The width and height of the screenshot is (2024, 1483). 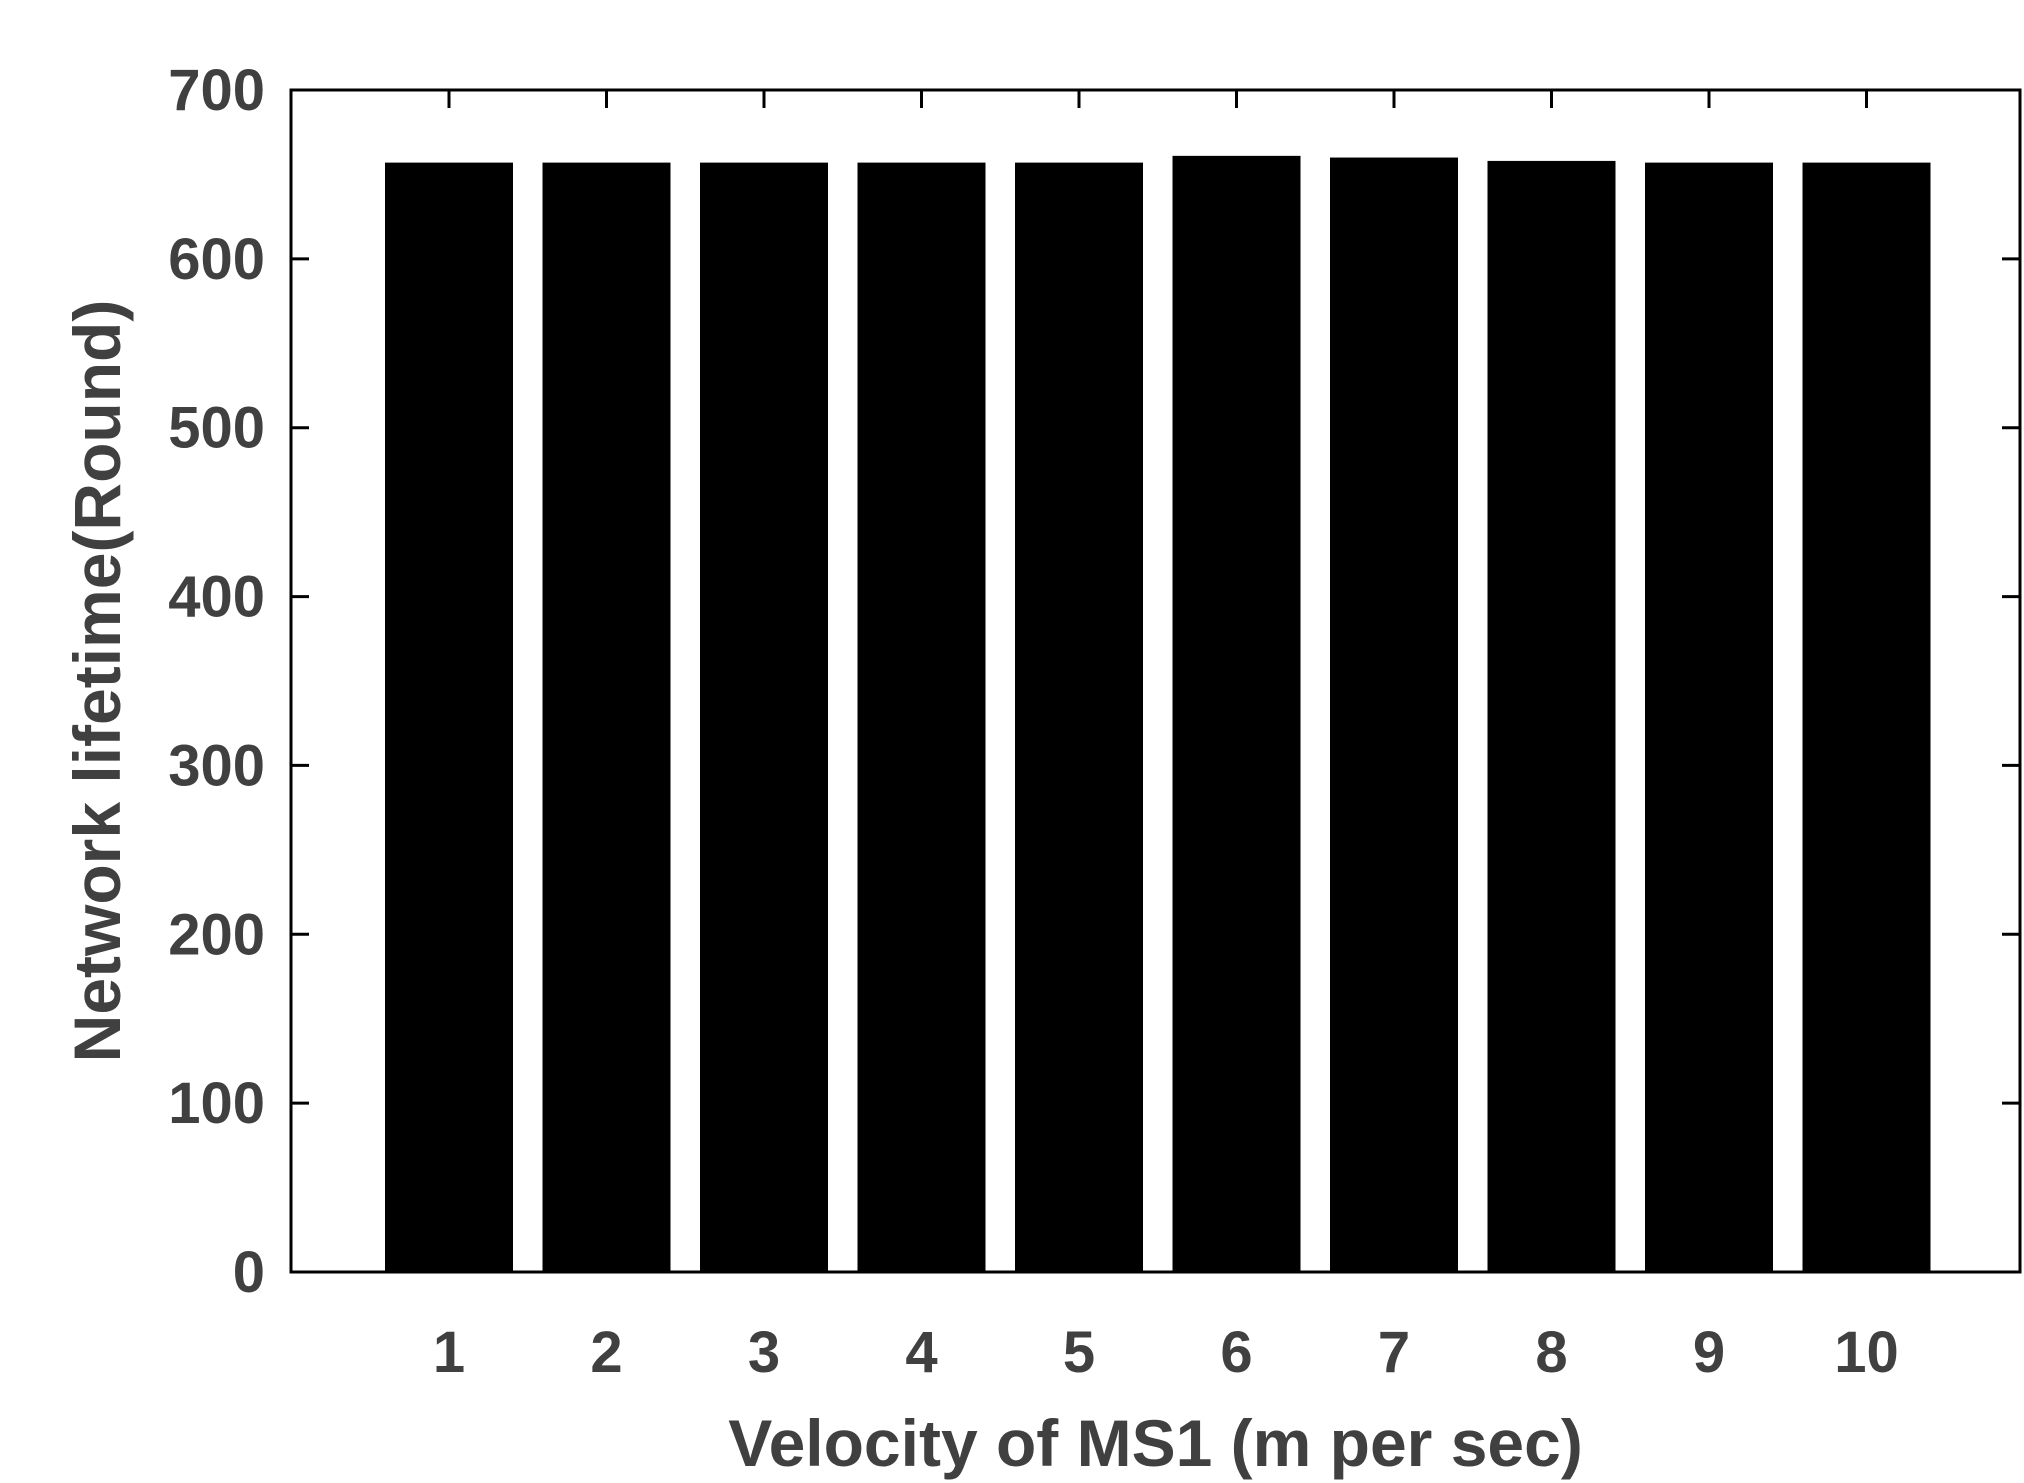 I want to click on y-tick-label-500: 500, so click(x=216, y=428).